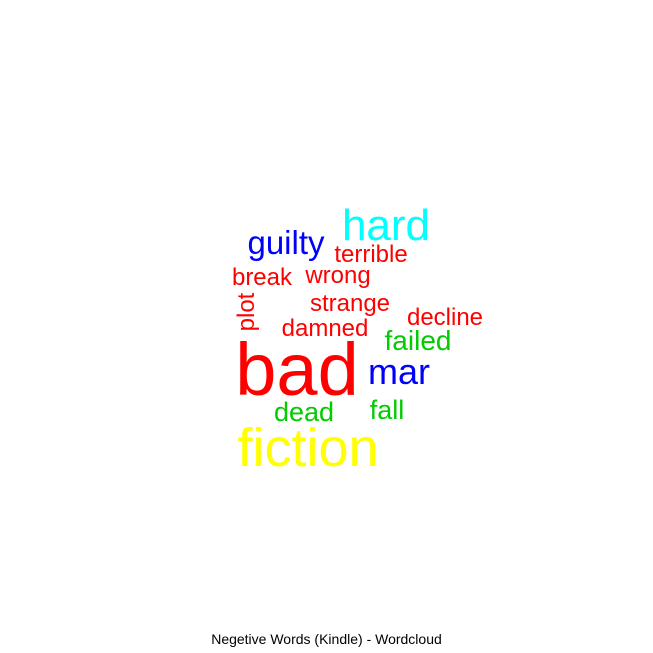  What do you see at coordinates (387, 410) in the screenshot?
I see `word-fall: fall` at bounding box center [387, 410].